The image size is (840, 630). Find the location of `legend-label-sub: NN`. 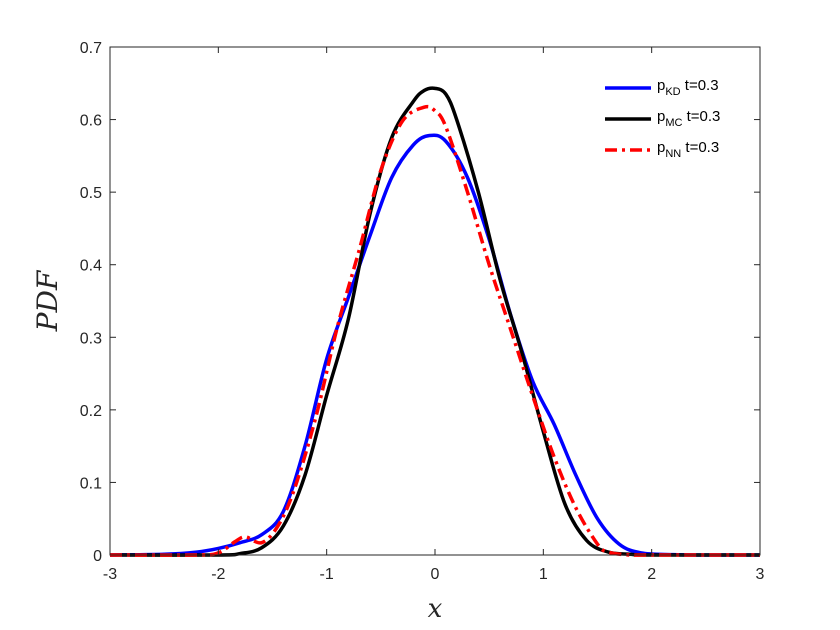

legend-label-sub: NN is located at coordinates (673, 154).